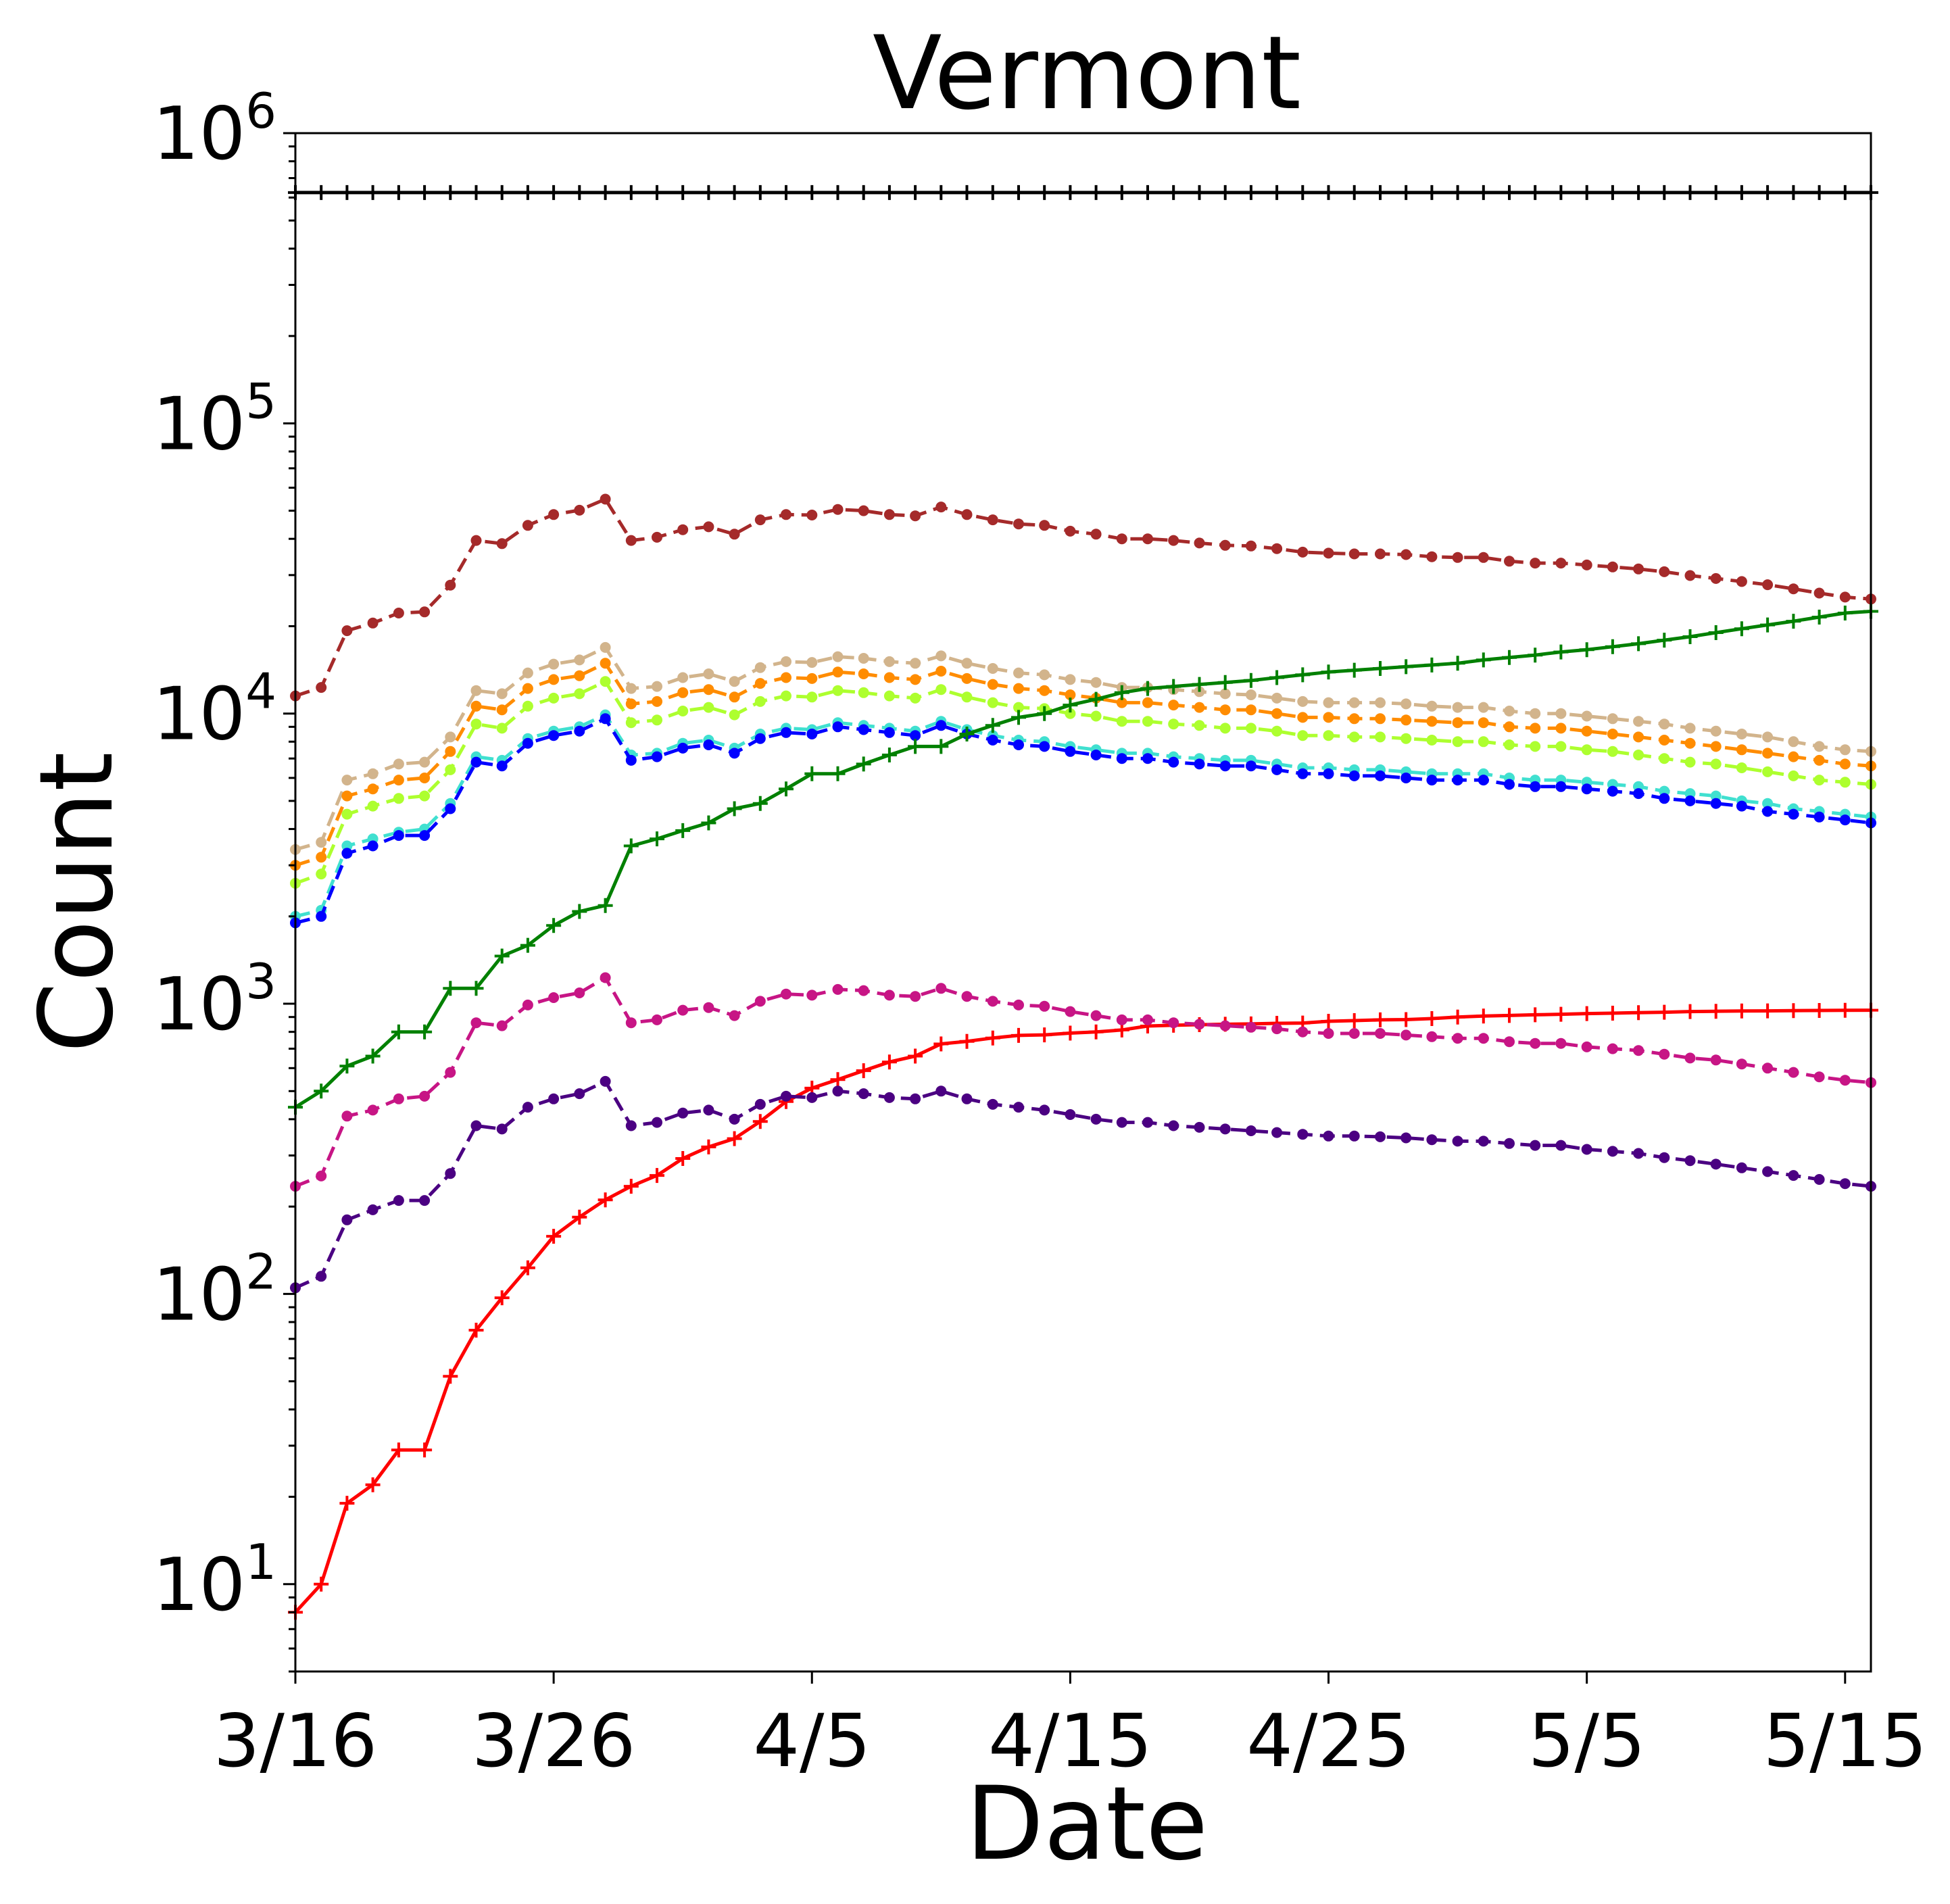 Image resolution: width=1950 pixels, height=1904 pixels. Describe the element at coordinates (260, 401) in the screenshot. I see `y-tick-exponent: 5` at that location.